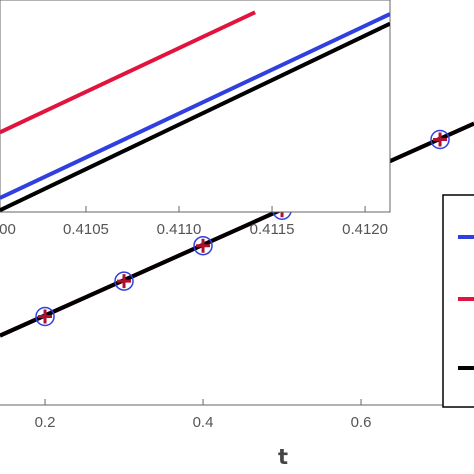 The height and width of the screenshot is (474, 474). What do you see at coordinates (45, 422) in the screenshot?
I see `x-tick-label: 0.2` at bounding box center [45, 422].